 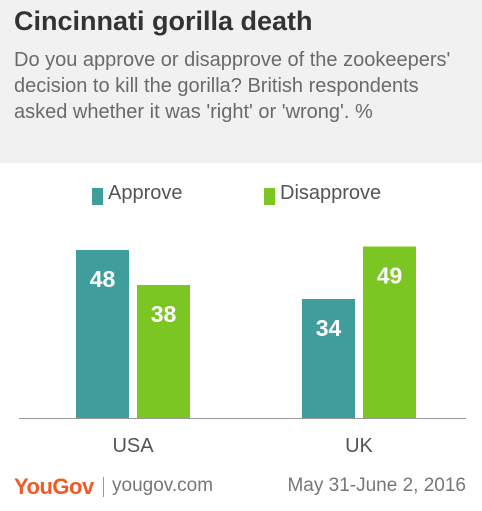 What do you see at coordinates (54, 486) in the screenshot?
I see `yougov-logo: YouGov` at bounding box center [54, 486].